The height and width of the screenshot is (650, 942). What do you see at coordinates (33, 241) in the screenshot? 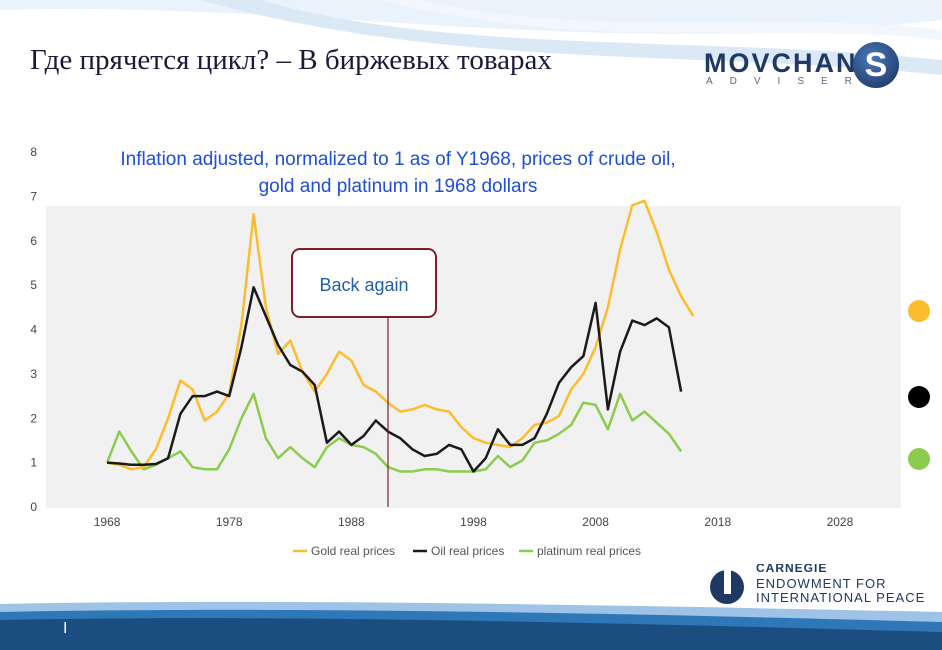
I see `y-tick-label: 6` at bounding box center [33, 241].